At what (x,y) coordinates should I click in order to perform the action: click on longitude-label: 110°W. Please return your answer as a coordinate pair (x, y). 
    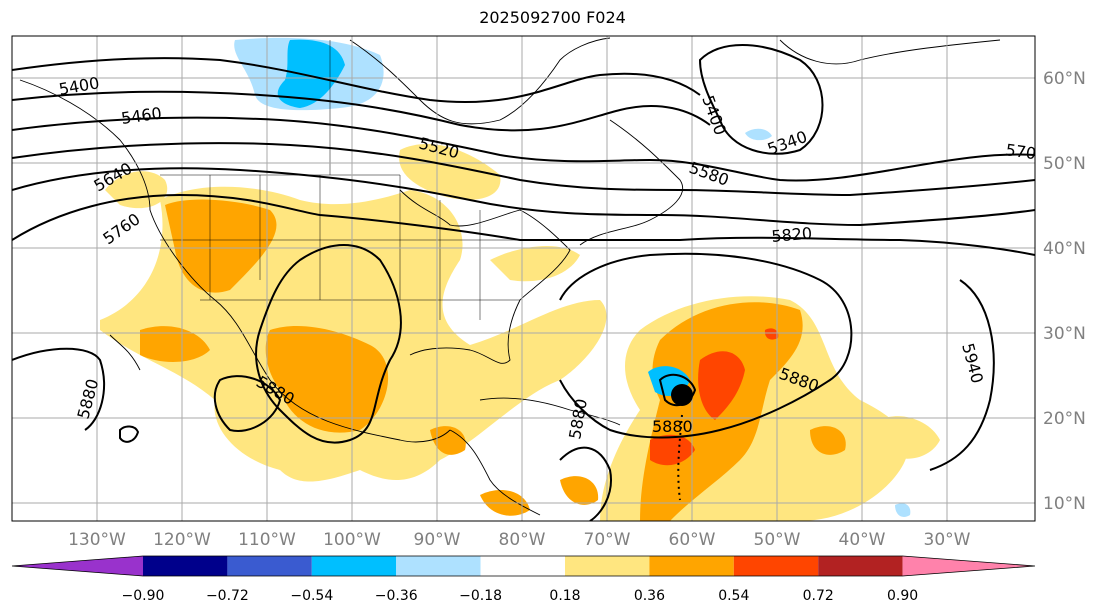
    Looking at the image, I should click on (267, 540).